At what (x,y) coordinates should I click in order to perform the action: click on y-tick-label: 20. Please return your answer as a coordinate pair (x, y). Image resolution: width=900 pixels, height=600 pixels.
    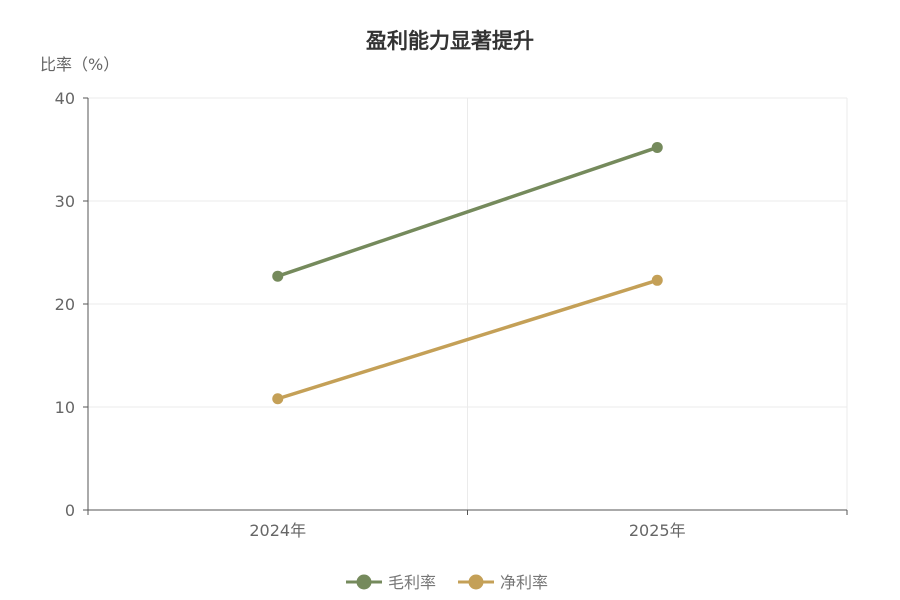
    Looking at the image, I should click on (65, 304).